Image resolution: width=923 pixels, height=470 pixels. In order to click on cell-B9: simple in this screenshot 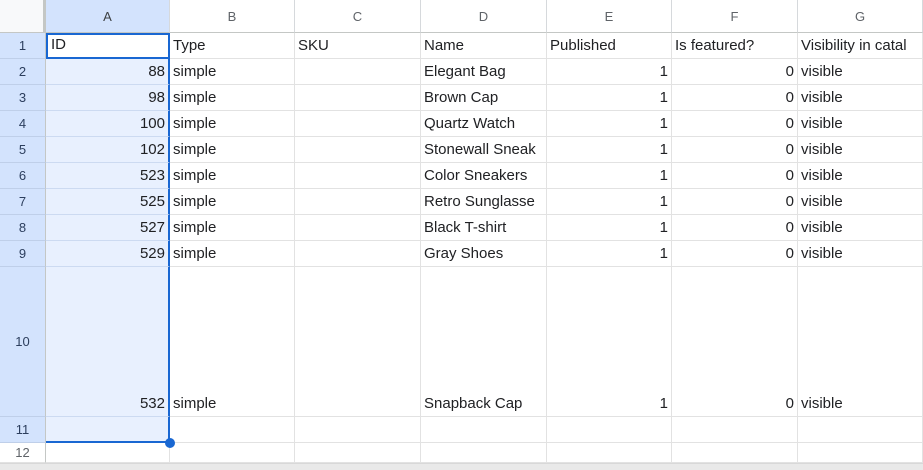, I will do `click(232, 254)`.